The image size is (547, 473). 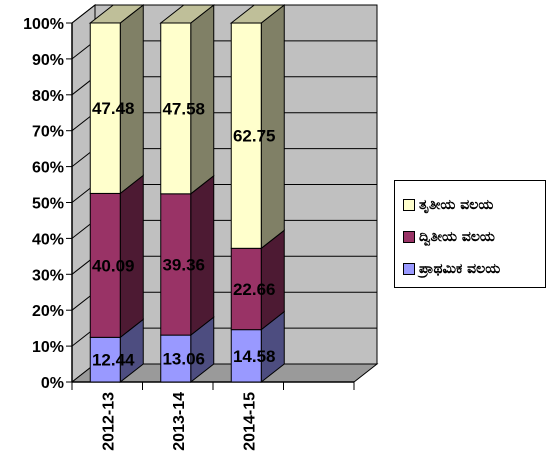 I want to click on chart-legend: ತೃತೀಯ ವಲಯ ದ್ವಿತೀಯ ವಲಯ ಪ್ರಾಥಮಿಕ ವಲಯ, so click(x=470, y=234).